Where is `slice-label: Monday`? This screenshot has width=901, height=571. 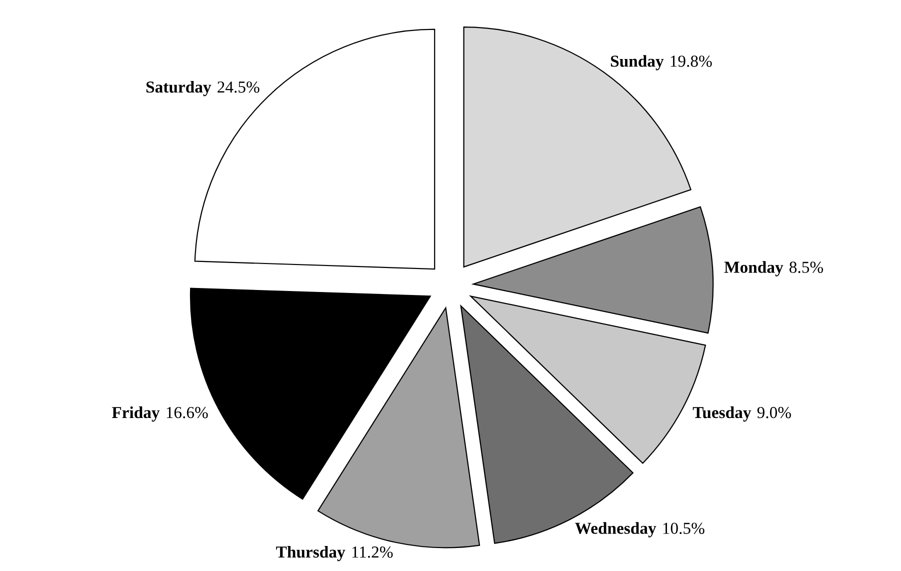 slice-label: Monday is located at coordinates (754, 268).